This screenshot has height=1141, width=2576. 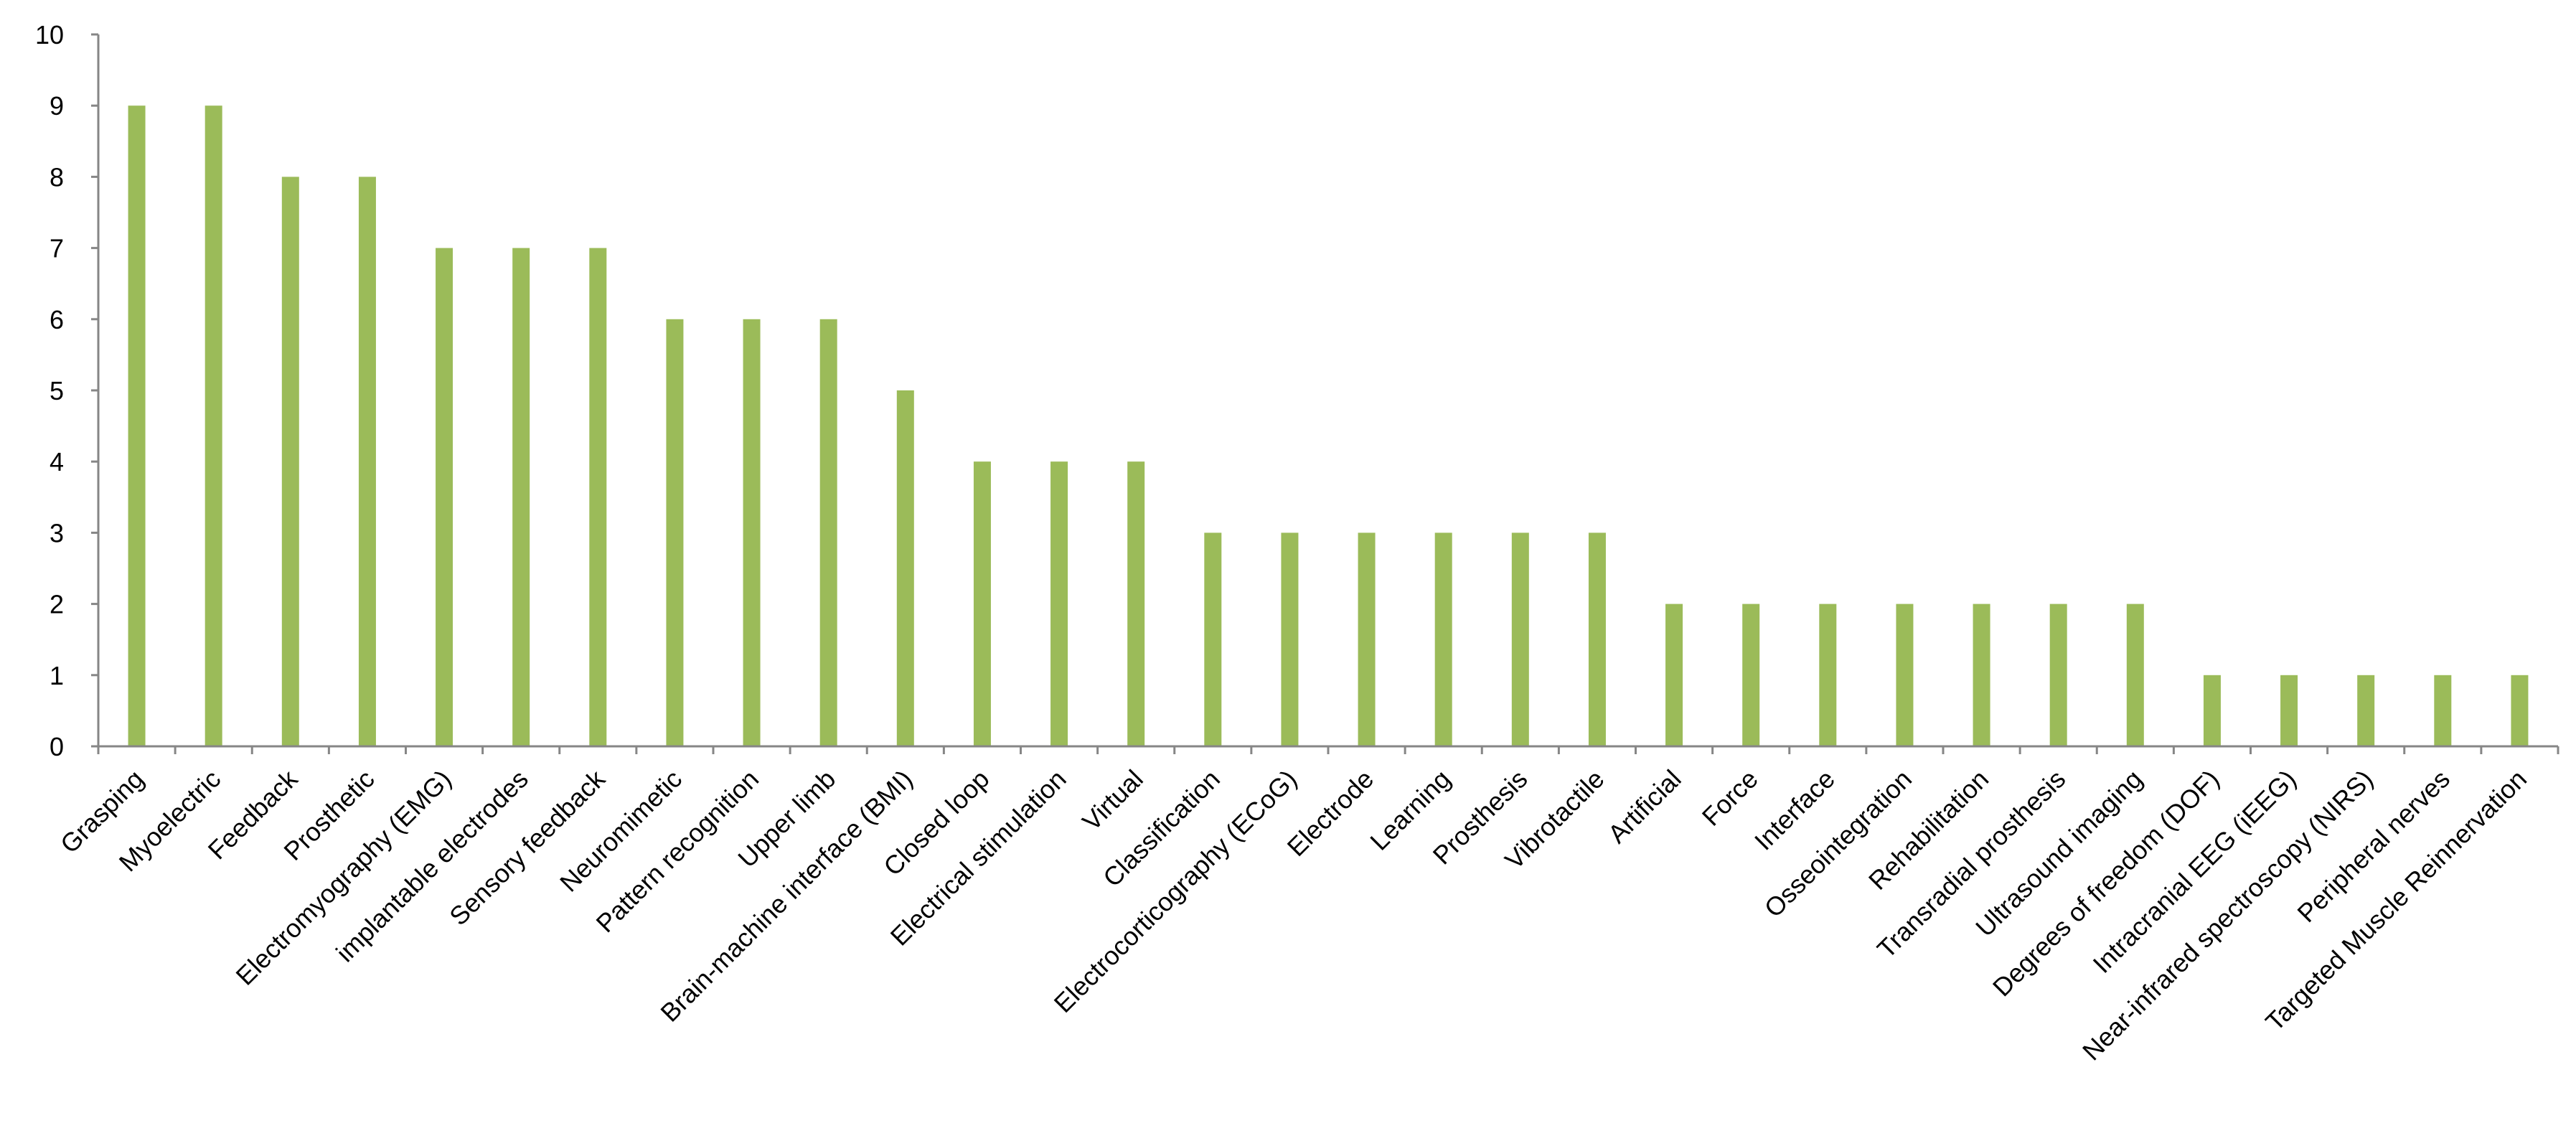 I want to click on y-tick-label: 3, so click(x=57, y=533).